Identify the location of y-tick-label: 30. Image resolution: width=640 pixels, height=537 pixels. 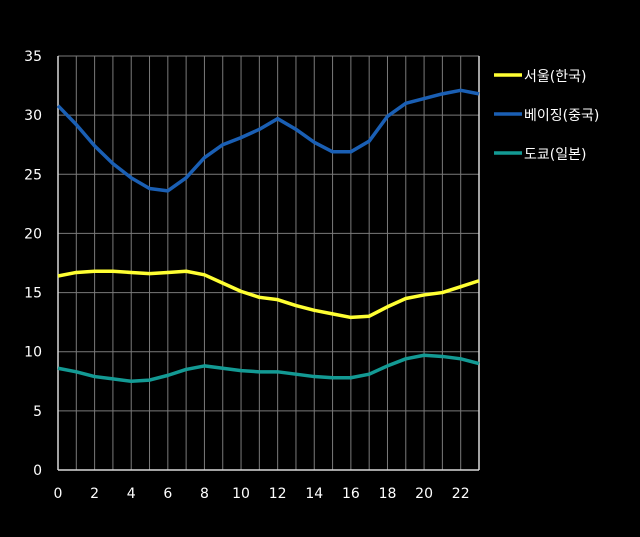
(33, 116).